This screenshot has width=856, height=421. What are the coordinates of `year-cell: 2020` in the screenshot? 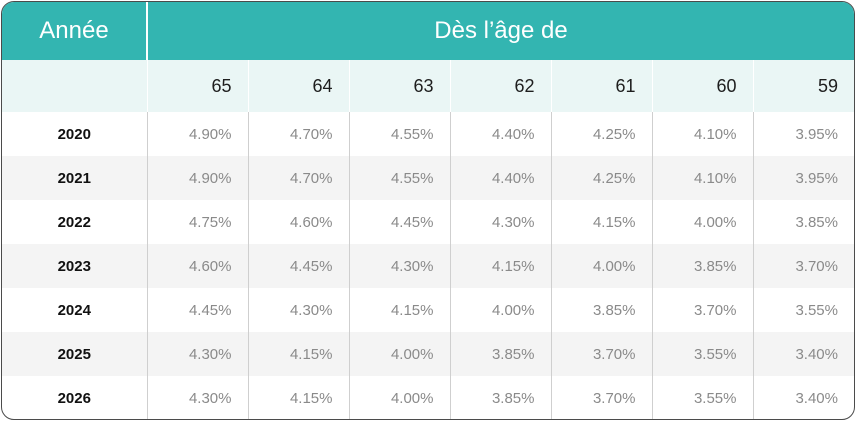 It's located at (74, 134).